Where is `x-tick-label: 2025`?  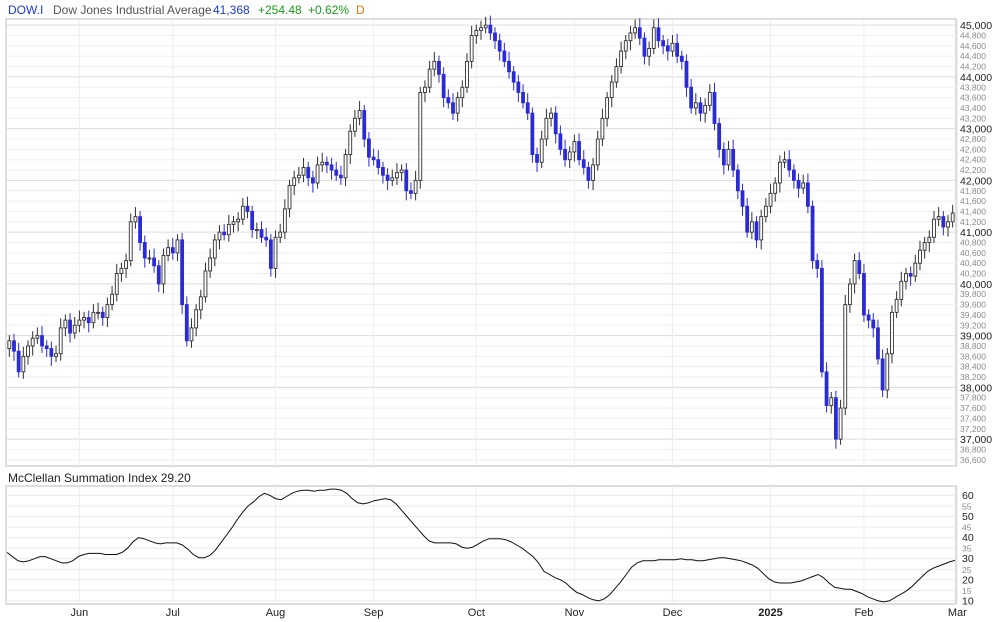 x-tick-label: 2025 is located at coordinates (770, 613).